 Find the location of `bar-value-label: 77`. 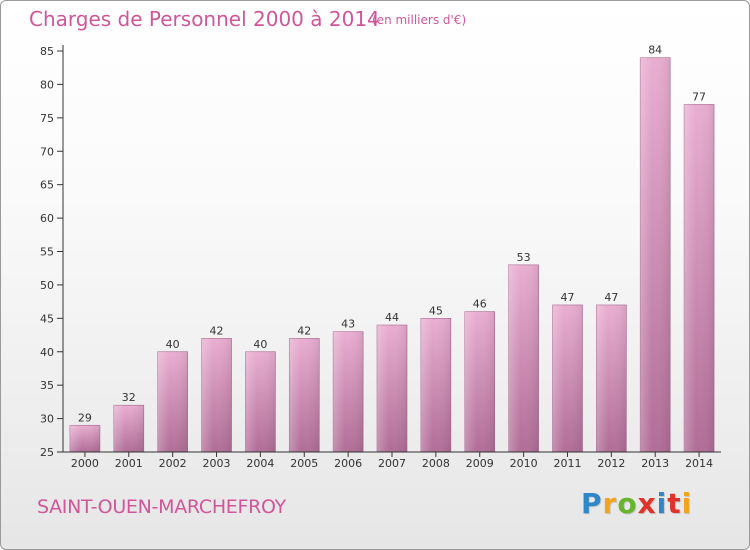

bar-value-label: 77 is located at coordinates (699, 96).